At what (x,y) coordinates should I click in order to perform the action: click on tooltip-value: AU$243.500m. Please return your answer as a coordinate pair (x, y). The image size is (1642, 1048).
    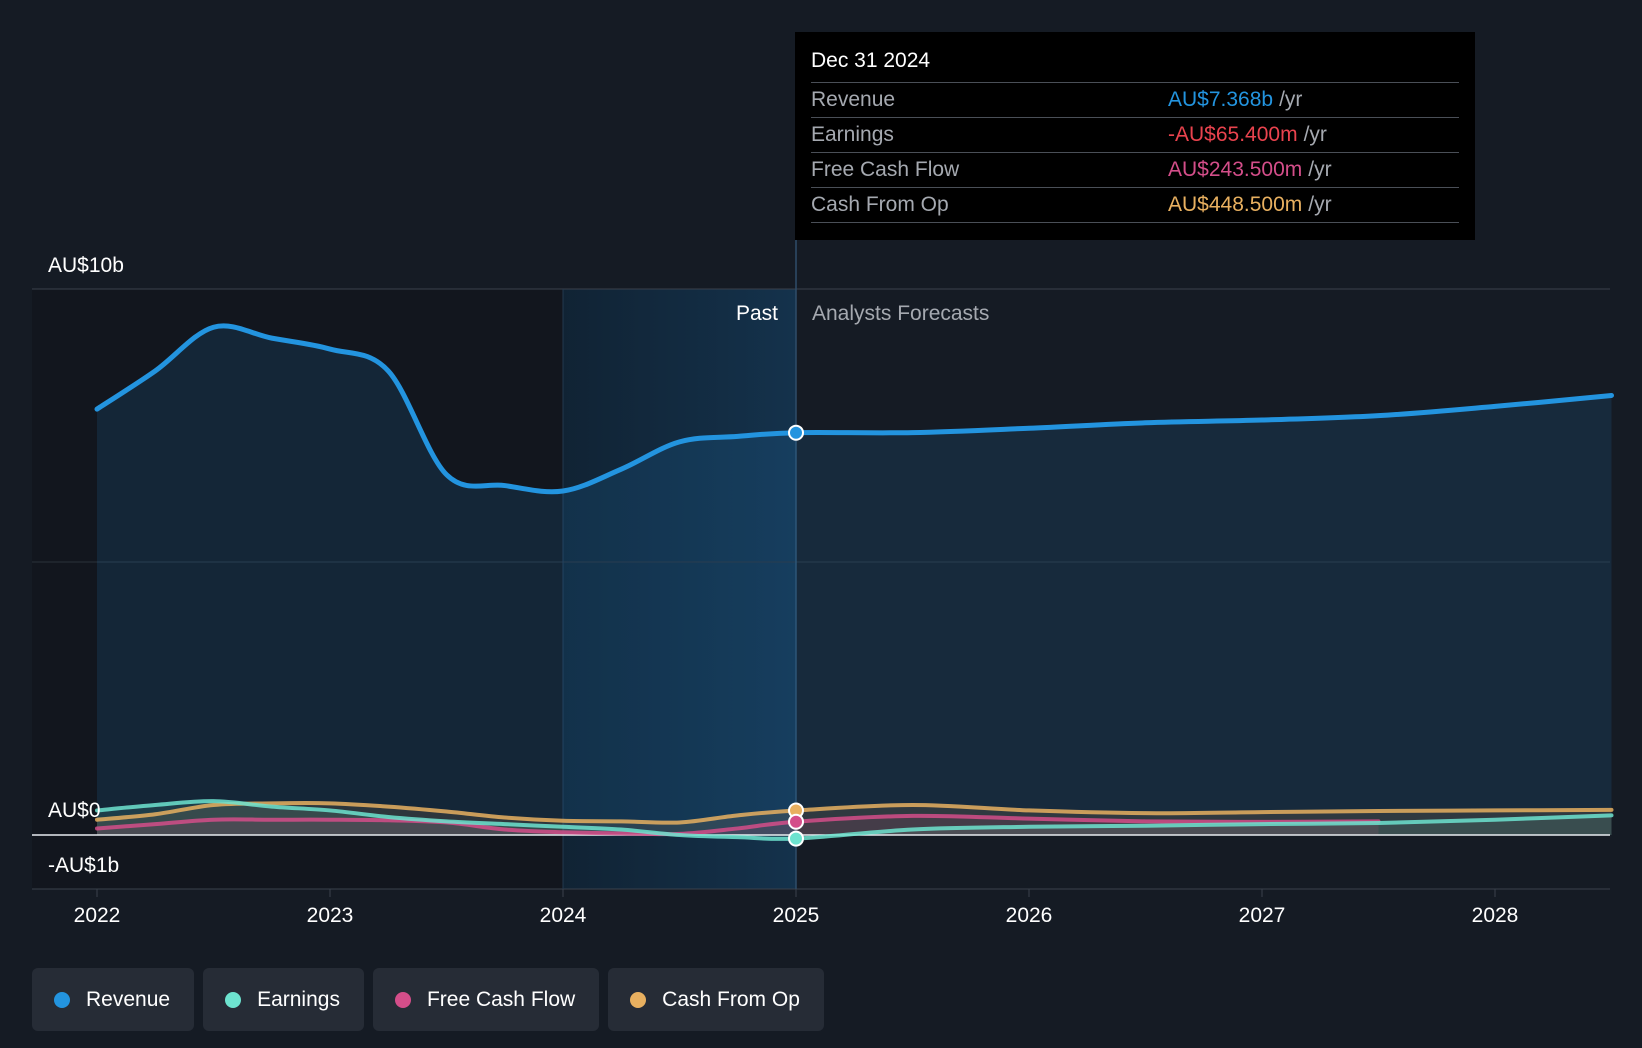
    Looking at the image, I should click on (1235, 169).